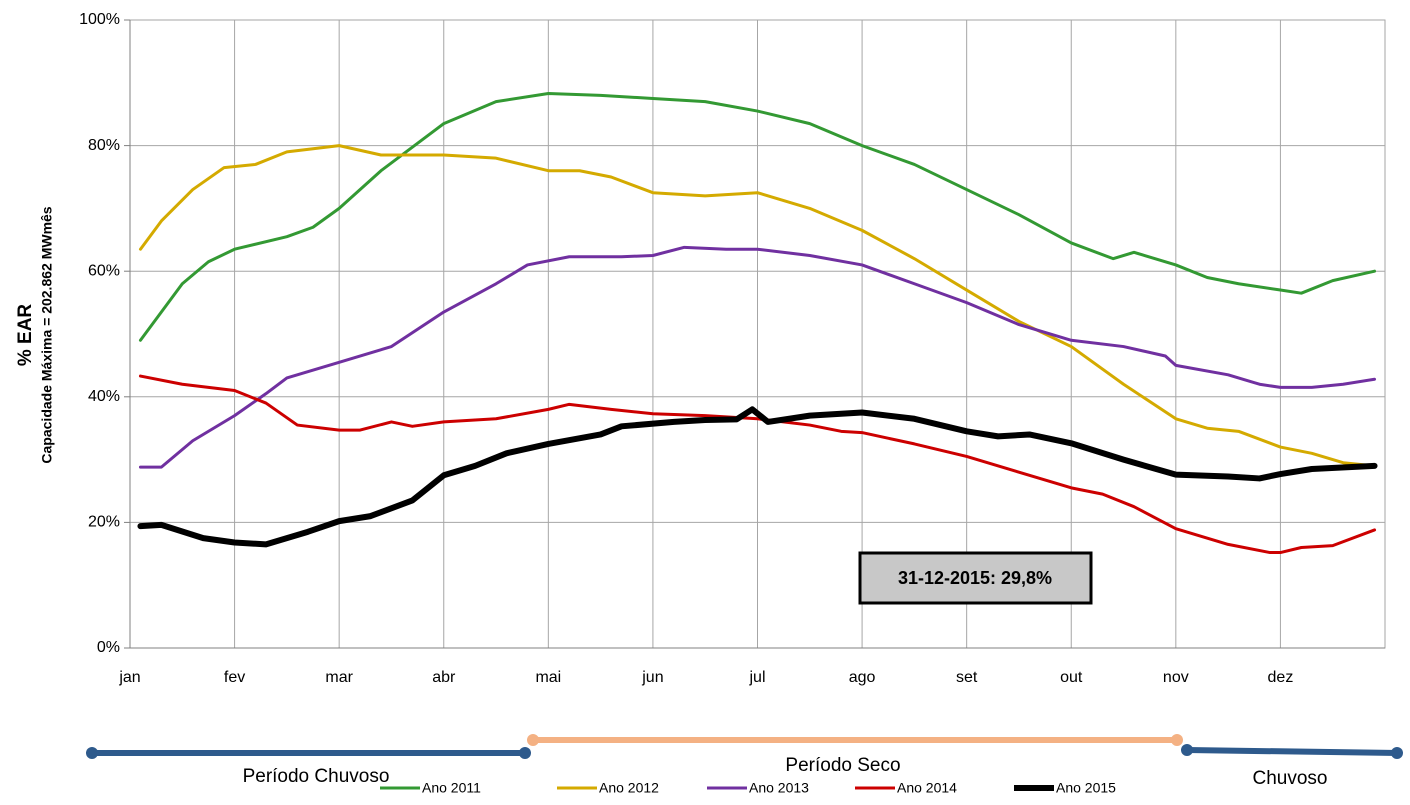  What do you see at coordinates (548, 677) in the screenshot?
I see `x-tick-label: mai` at bounding box center [548, 677].